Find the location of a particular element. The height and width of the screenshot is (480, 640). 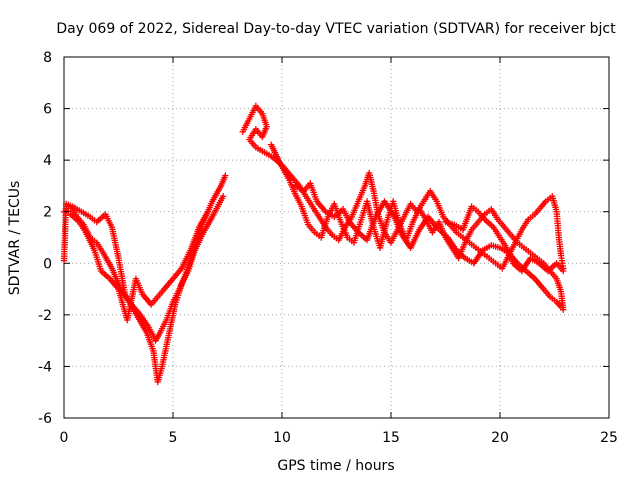

y-tick-label: -4 is located at coordinates (45, 367).